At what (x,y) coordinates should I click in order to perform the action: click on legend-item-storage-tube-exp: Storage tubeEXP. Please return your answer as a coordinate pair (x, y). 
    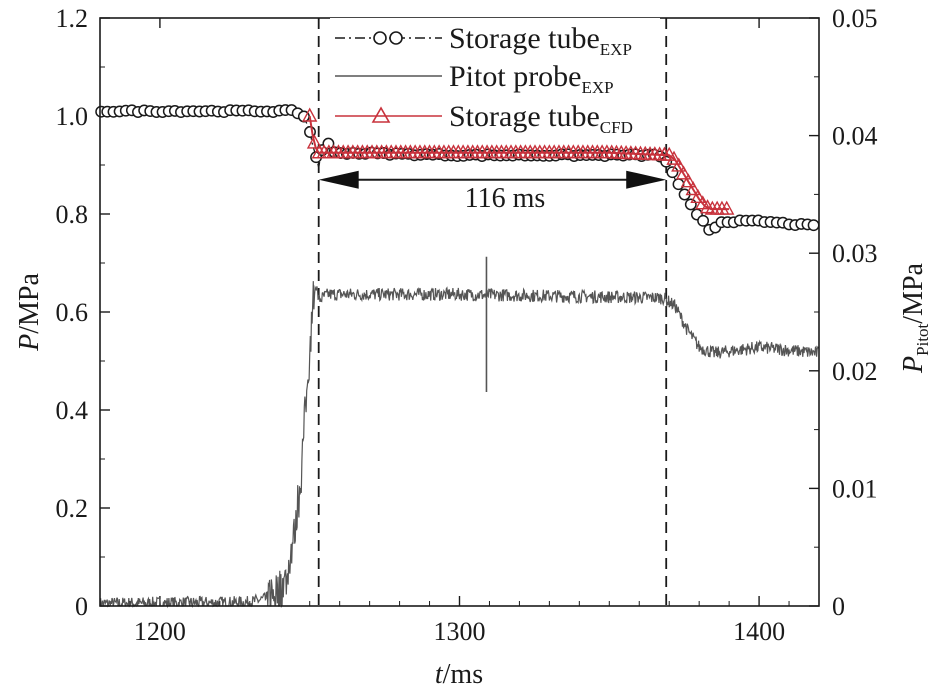
    Looking at the image, I should click on (483, 40).